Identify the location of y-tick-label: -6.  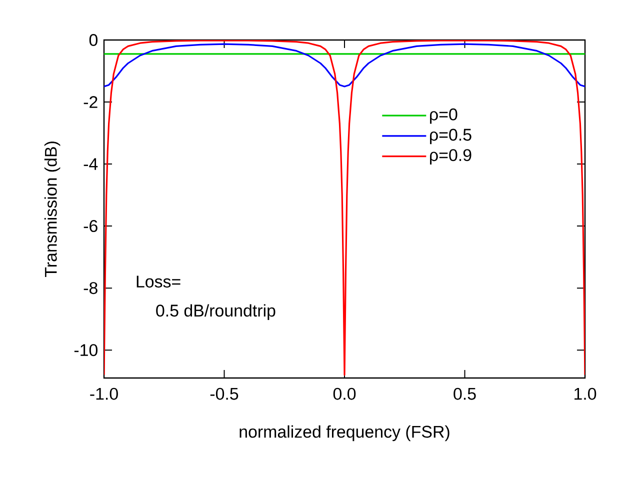
(91, 226).